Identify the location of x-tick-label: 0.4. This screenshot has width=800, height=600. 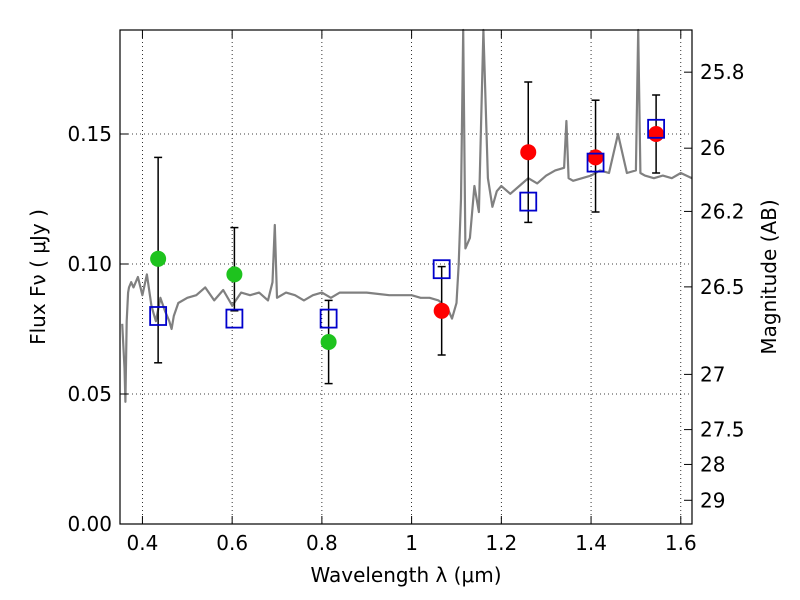
(143, 543).